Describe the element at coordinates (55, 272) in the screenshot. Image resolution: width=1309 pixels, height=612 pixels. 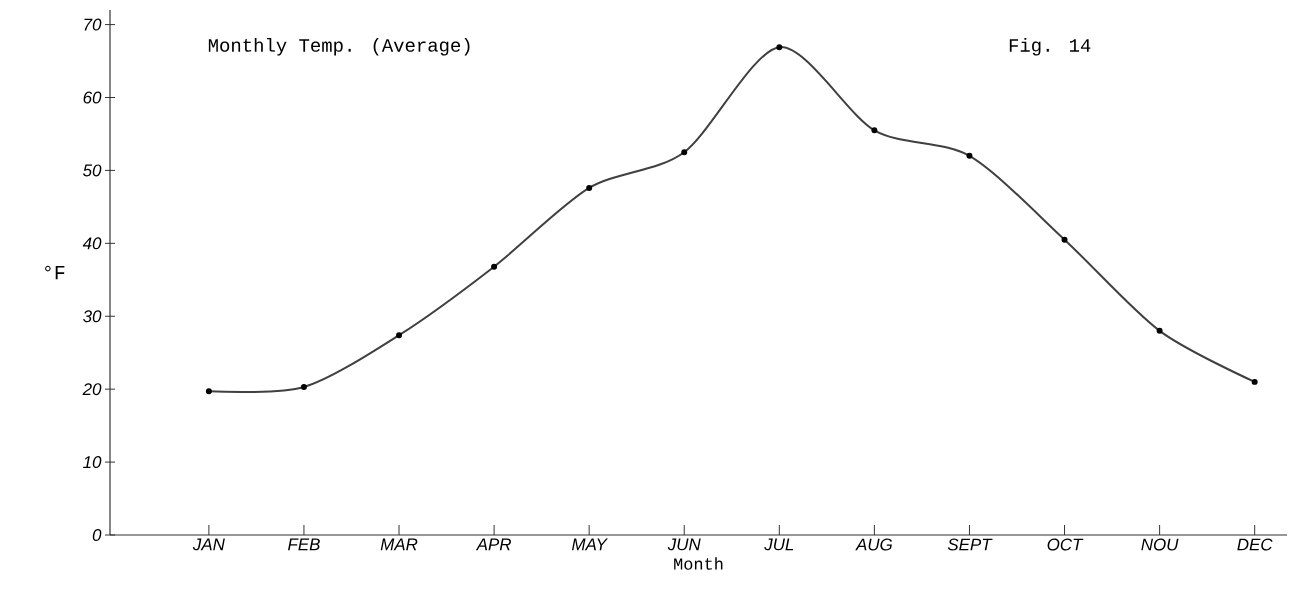
I see `y-axis-title: °F` at that location.